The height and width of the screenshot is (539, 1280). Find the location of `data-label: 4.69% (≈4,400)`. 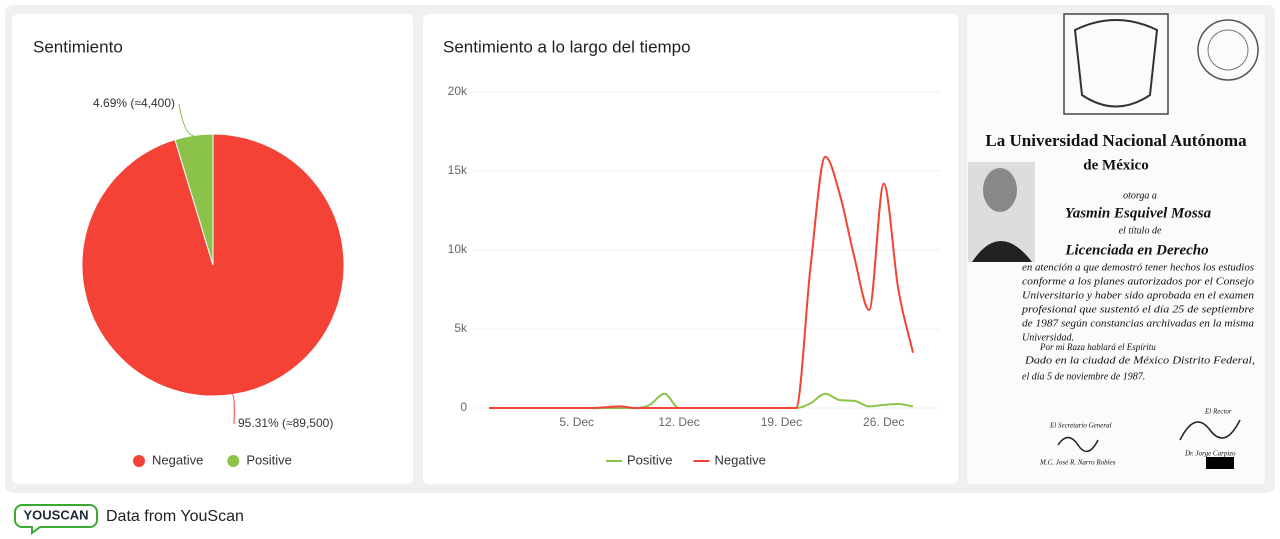

data-label: 4.69% (≈4,400) is located at coordinates (134, 103).